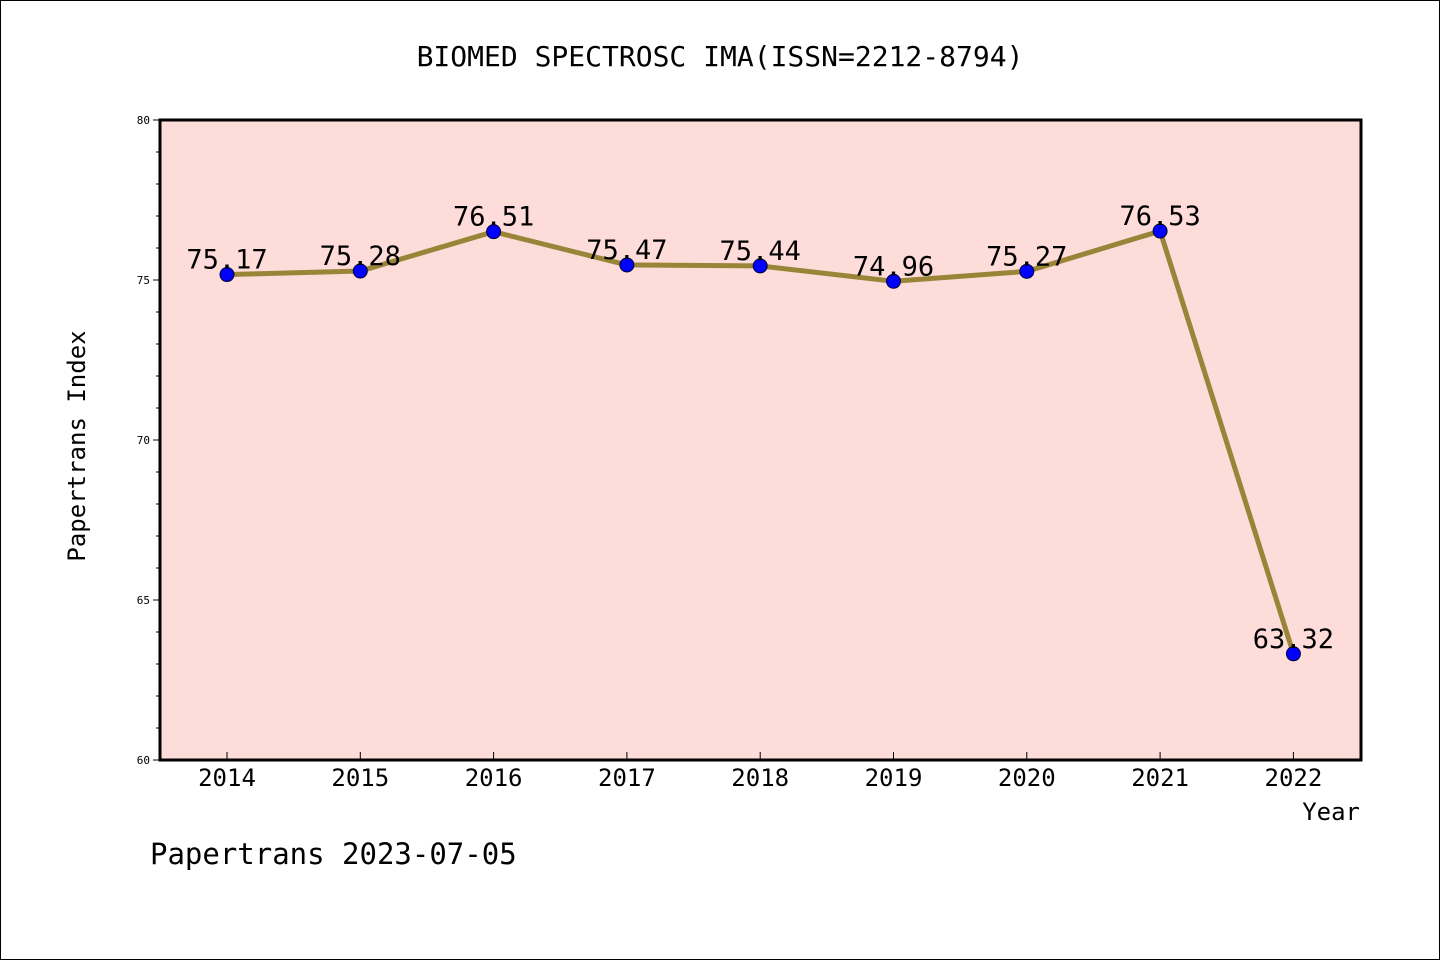 The height and width of the screenshot is (960, 1440). What do you see at coordinates (1026, 256) in the screenshot?
I see `data-label: 75.27` at bounding box center [1026, 256].